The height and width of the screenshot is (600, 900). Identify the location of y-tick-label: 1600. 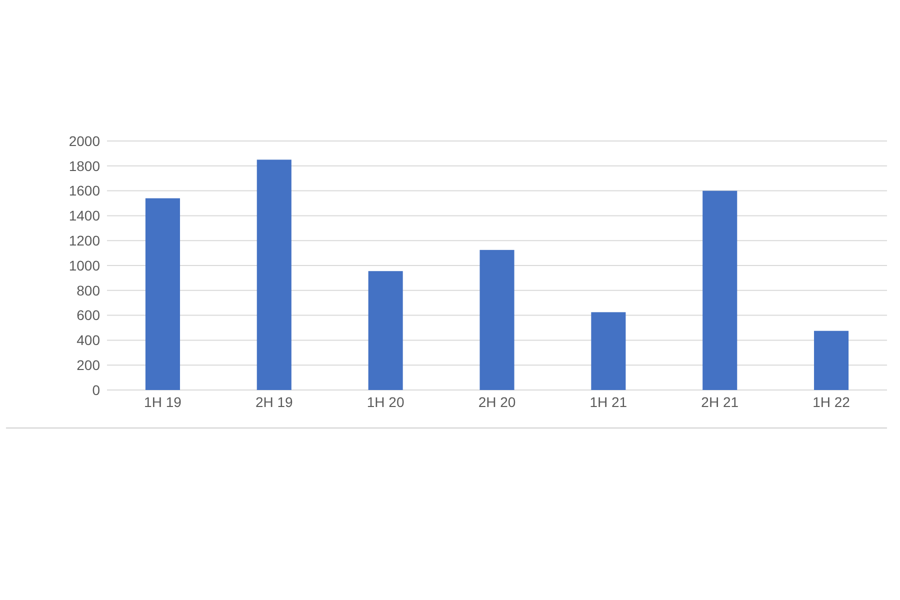
(84, 190).